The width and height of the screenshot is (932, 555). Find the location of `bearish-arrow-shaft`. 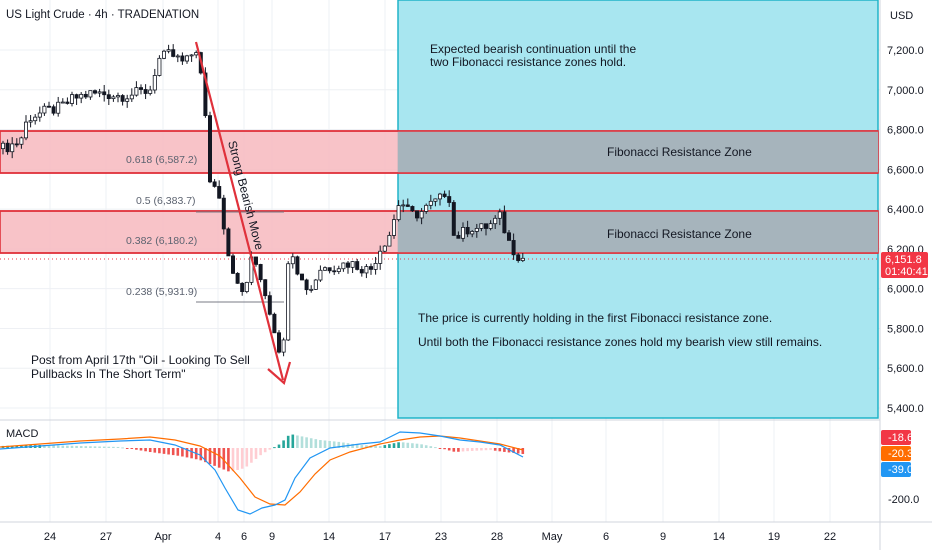

bearish-arrow-shaft is located at coordinates (239, 211).